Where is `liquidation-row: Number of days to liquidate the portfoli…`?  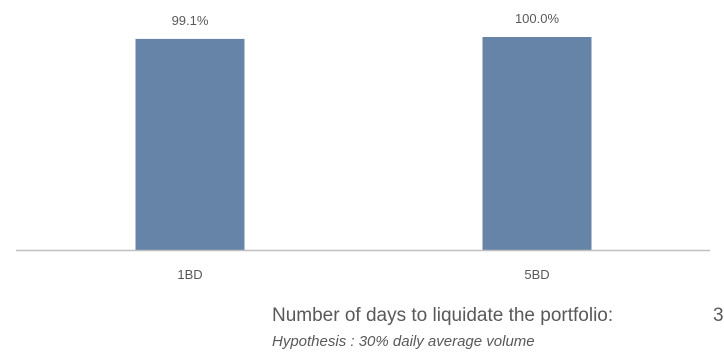 liquidation-row: Number of days to liquidate the portfoli… is located at coordinates (498, 319).